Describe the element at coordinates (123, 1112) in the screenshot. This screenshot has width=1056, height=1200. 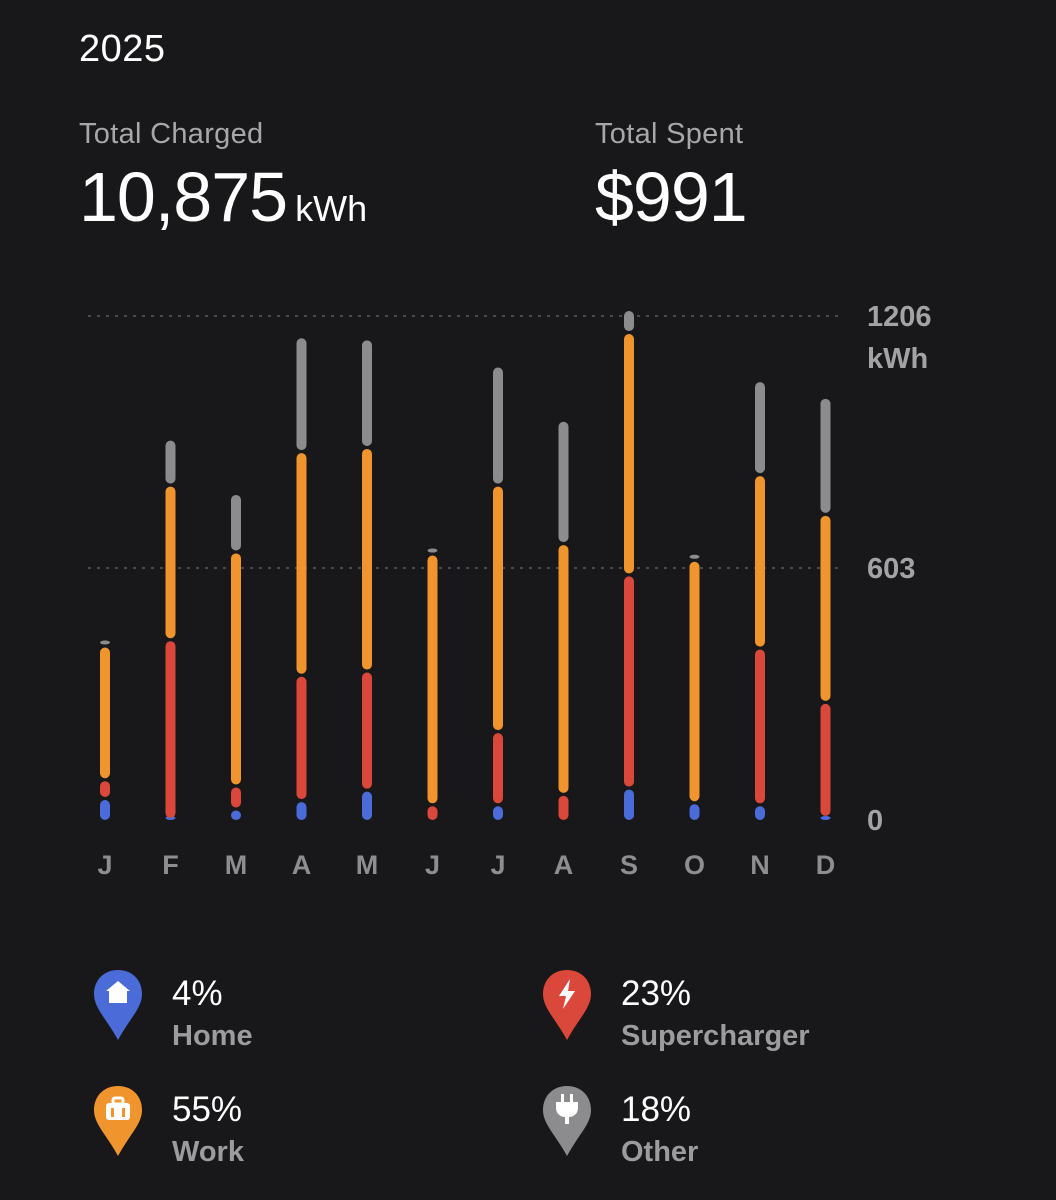
I see `briefcase-strap-right` at that location.